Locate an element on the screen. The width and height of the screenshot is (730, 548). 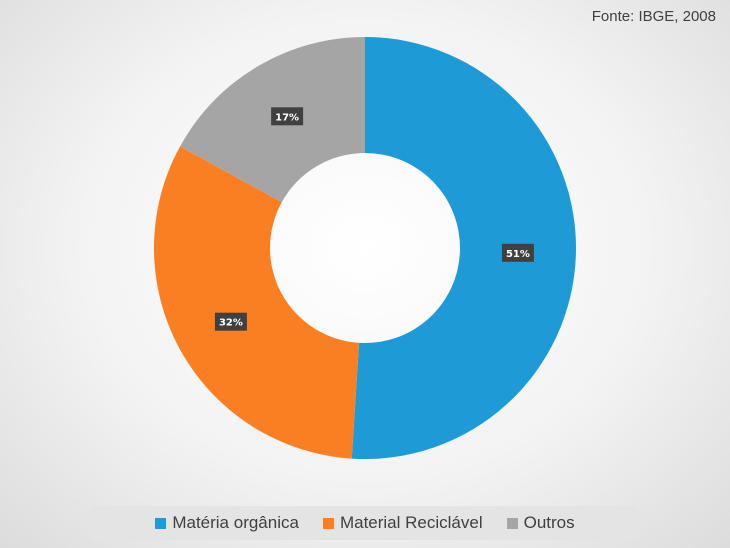
chart-source: Fonte: IBGE, 2008 is located at coordinates (653, 16).